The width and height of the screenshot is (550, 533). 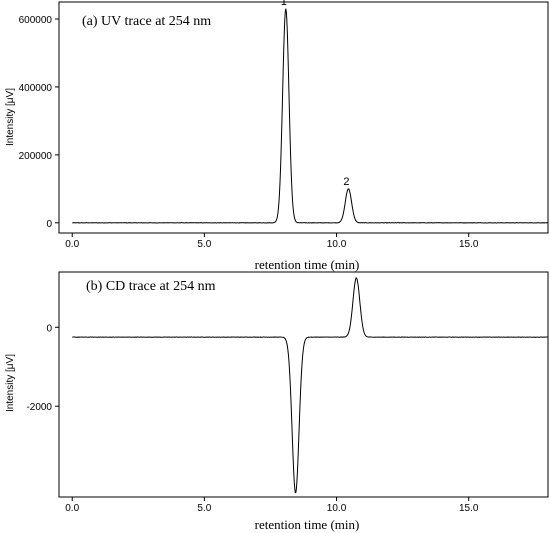 I want to click on cd-panel-title: (b) CD trace at 254 nm, so click(x=151, y=286).